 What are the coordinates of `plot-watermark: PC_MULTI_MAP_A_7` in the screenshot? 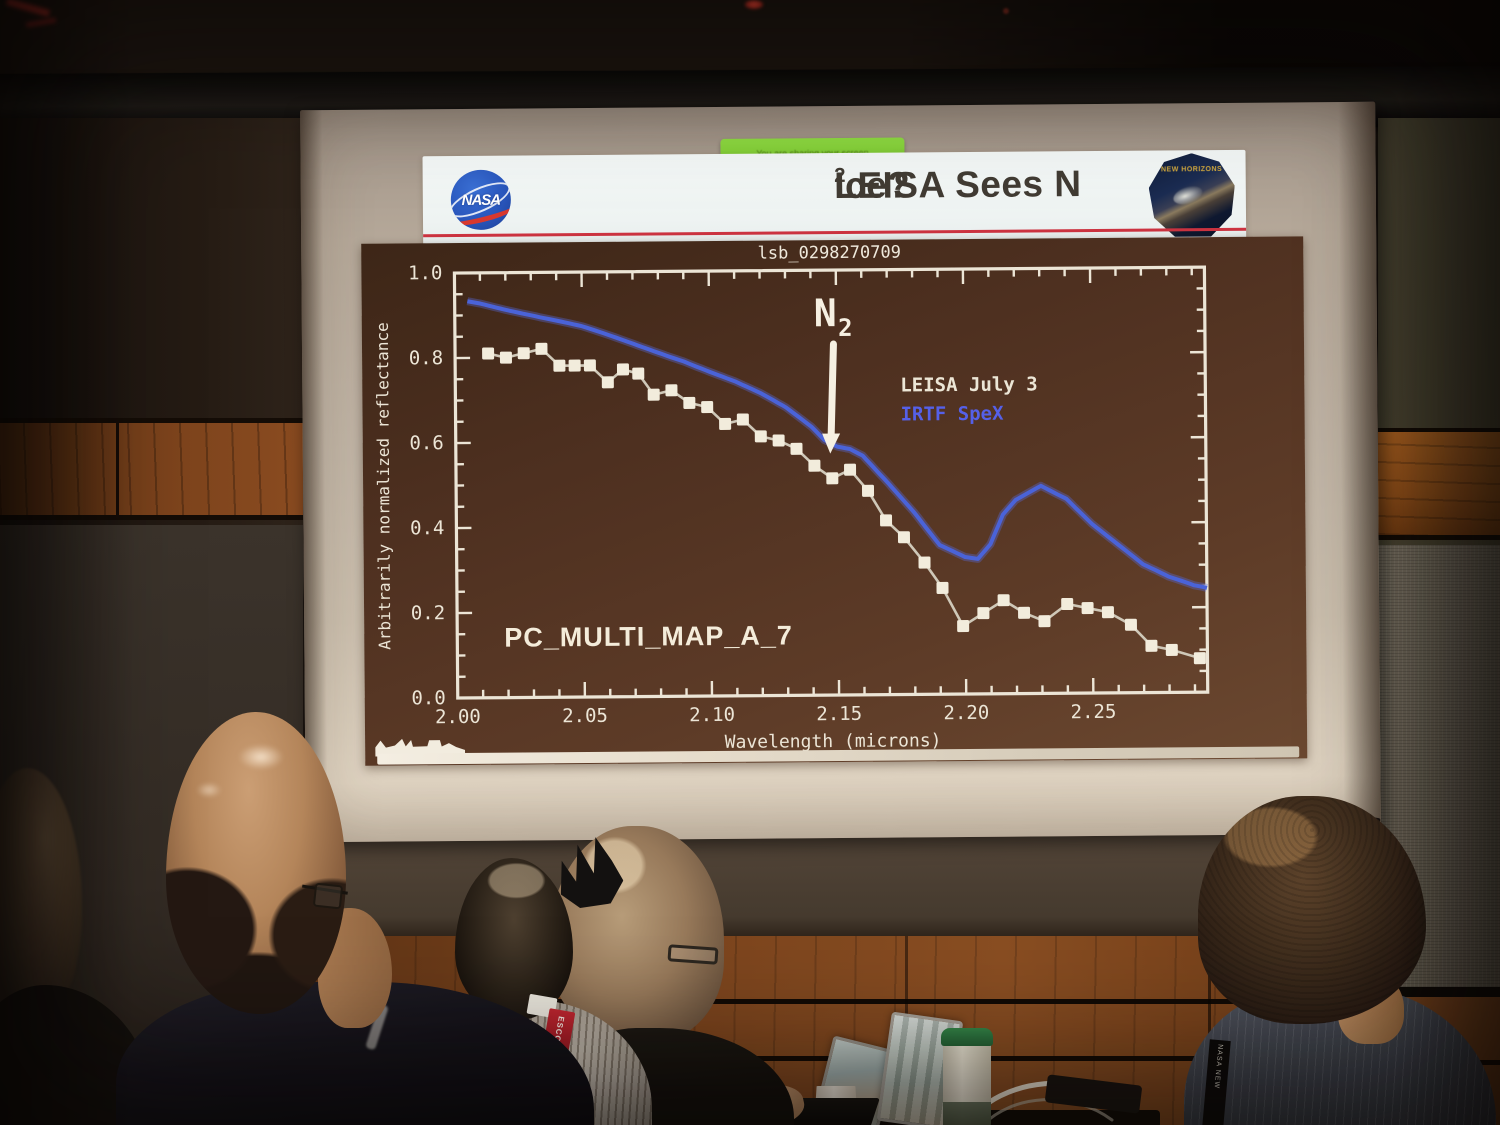 It's located at (648, 636).